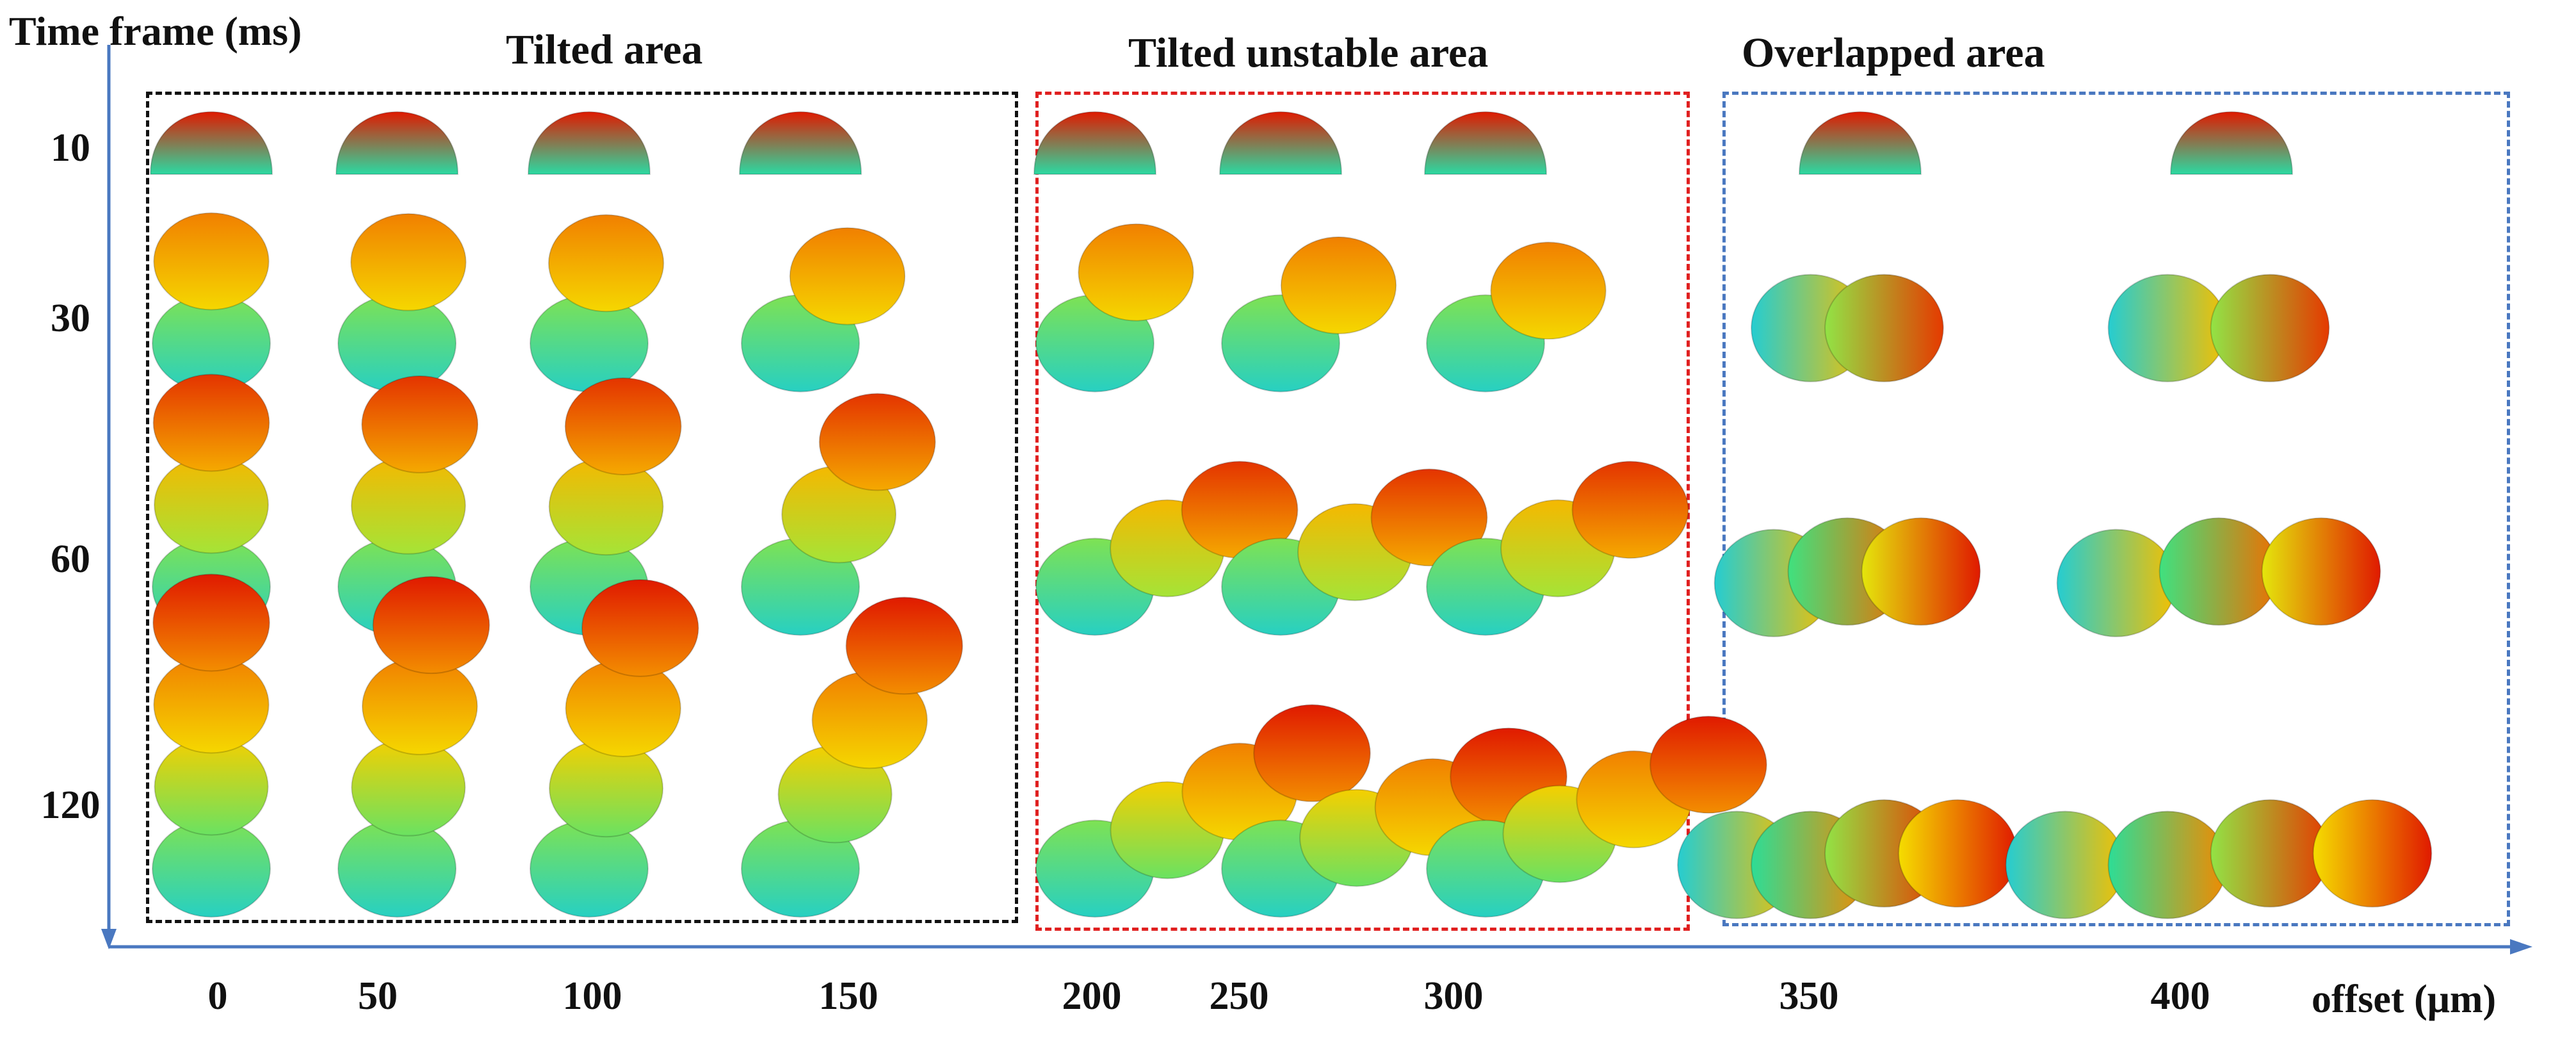 This screenshot has width=2576, height=1048. What do you see at coordinates (70, 318) in the screenshot?
I see `row-label-30: 30` at bounding box center [70, 318].